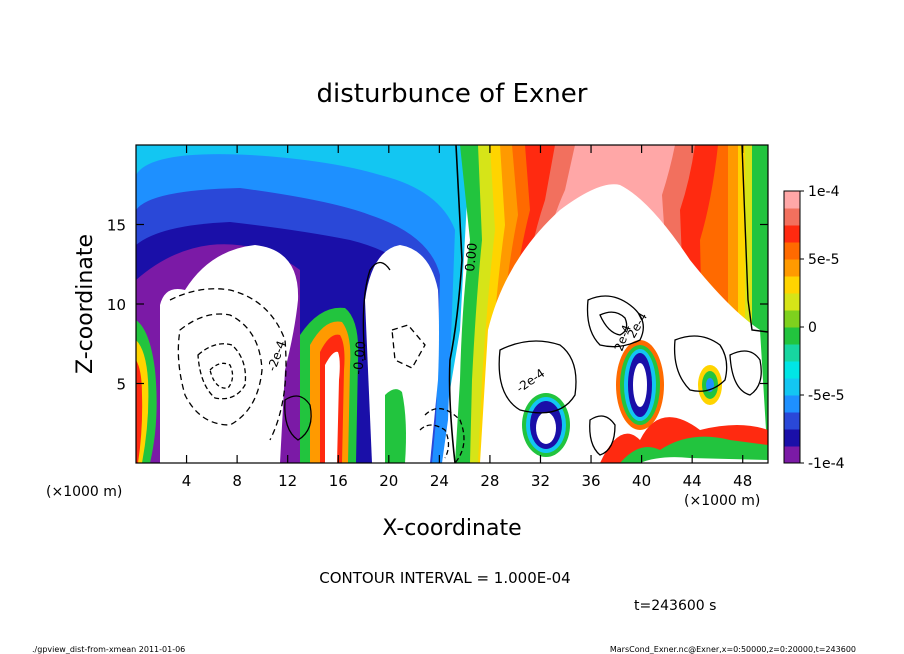 The height and width of the screenshot is (654, 904). Describe the element at coordinates (826, 396) in the screenshot. I see `colorbar-tick-label: -5e-5` at that location.